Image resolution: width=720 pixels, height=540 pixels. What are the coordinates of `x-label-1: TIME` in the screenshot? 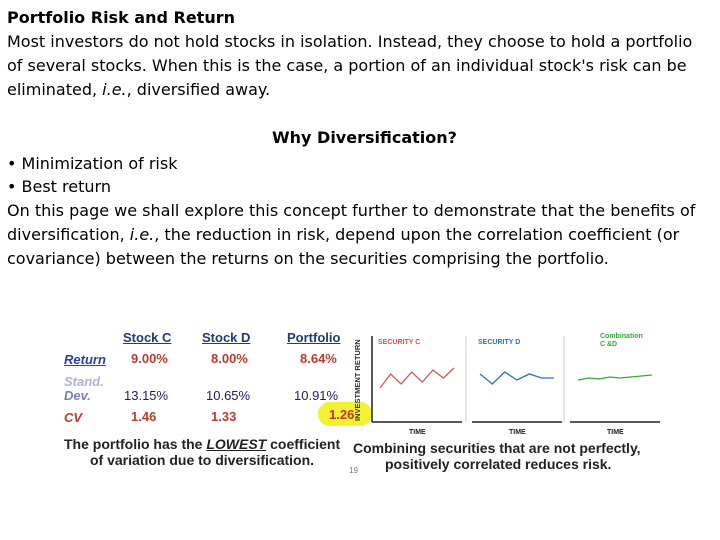 It's located at (417, 432).